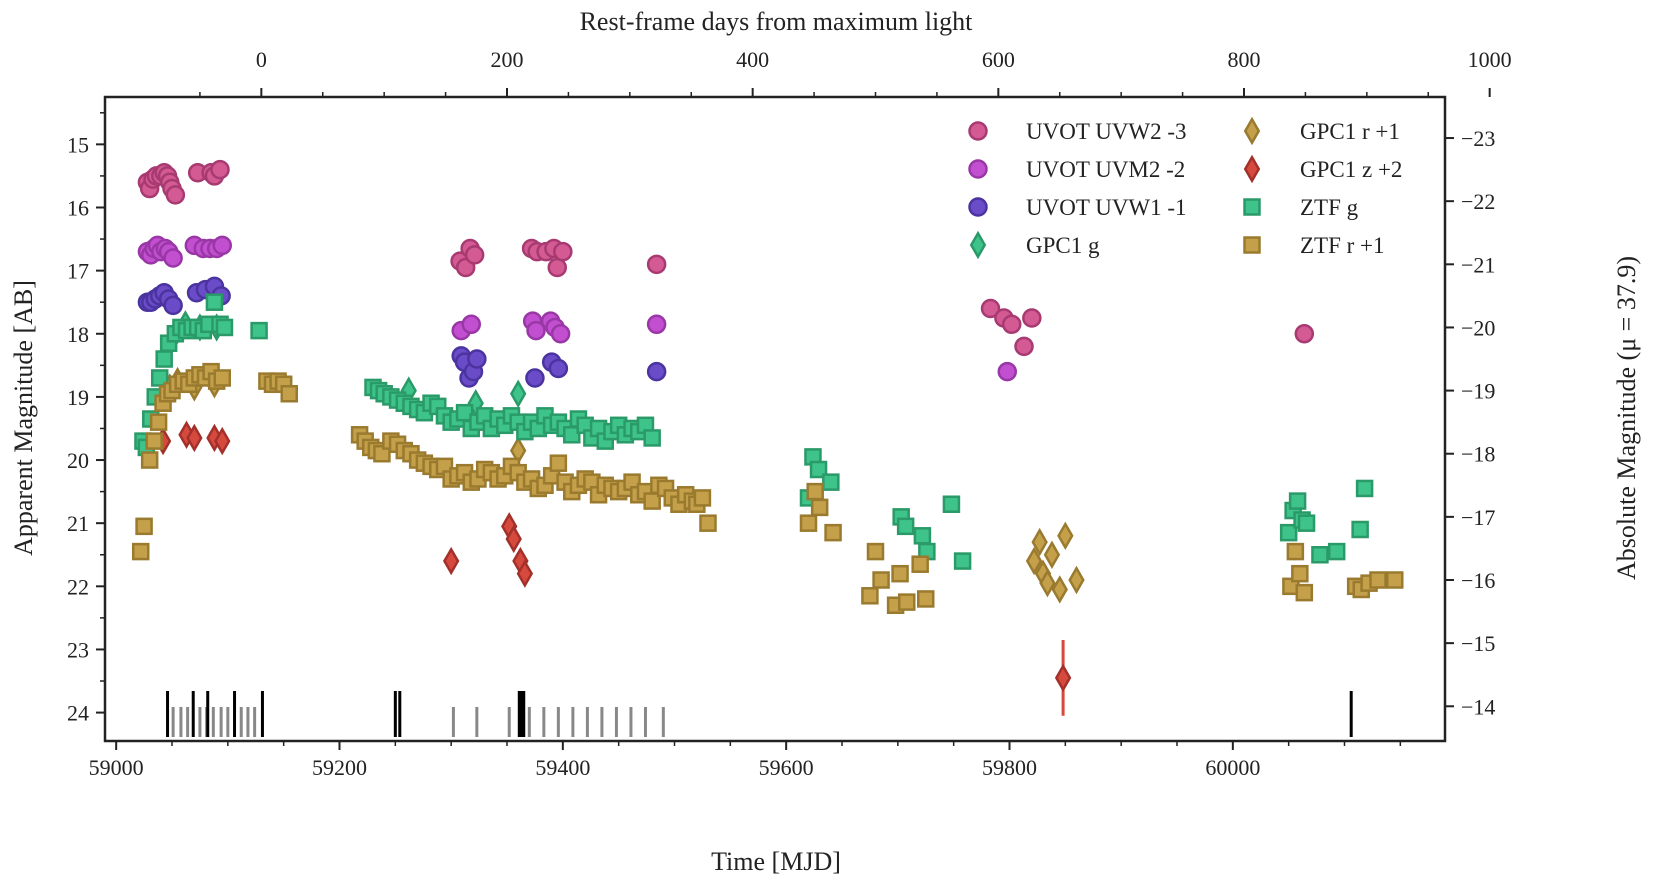 The height and width of the screenshot is (894, 1661). I want to click on x-tick-label: 59600, so click(786, 767).